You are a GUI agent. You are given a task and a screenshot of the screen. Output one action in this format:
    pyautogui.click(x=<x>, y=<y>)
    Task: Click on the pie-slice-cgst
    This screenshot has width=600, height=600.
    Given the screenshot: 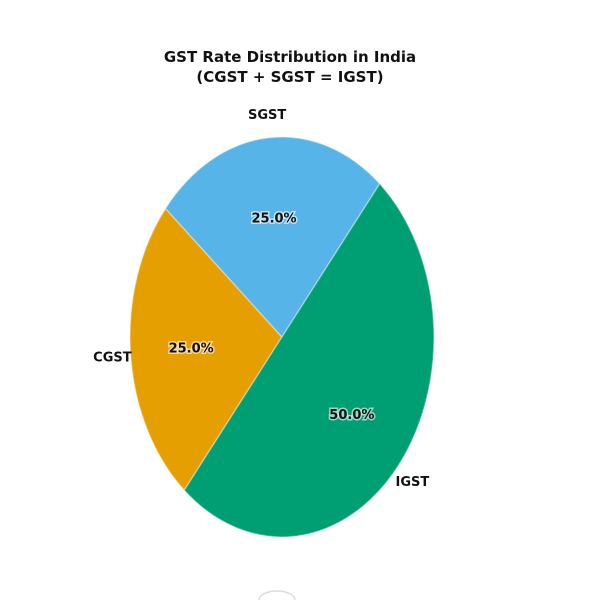 What is the action you would take?
    pyautogui.click(x=206, y=349)
    